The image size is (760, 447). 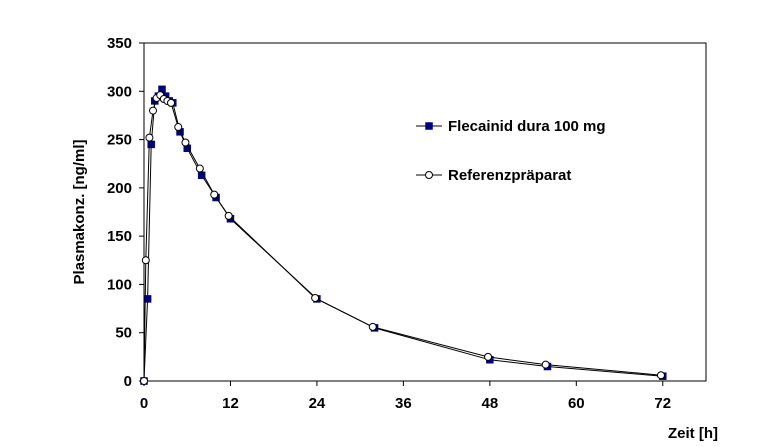 What do you see at coordinates (123, 333) in the screenshot?
I see `y-tick-label: 50` at bounding box center [123, 333].